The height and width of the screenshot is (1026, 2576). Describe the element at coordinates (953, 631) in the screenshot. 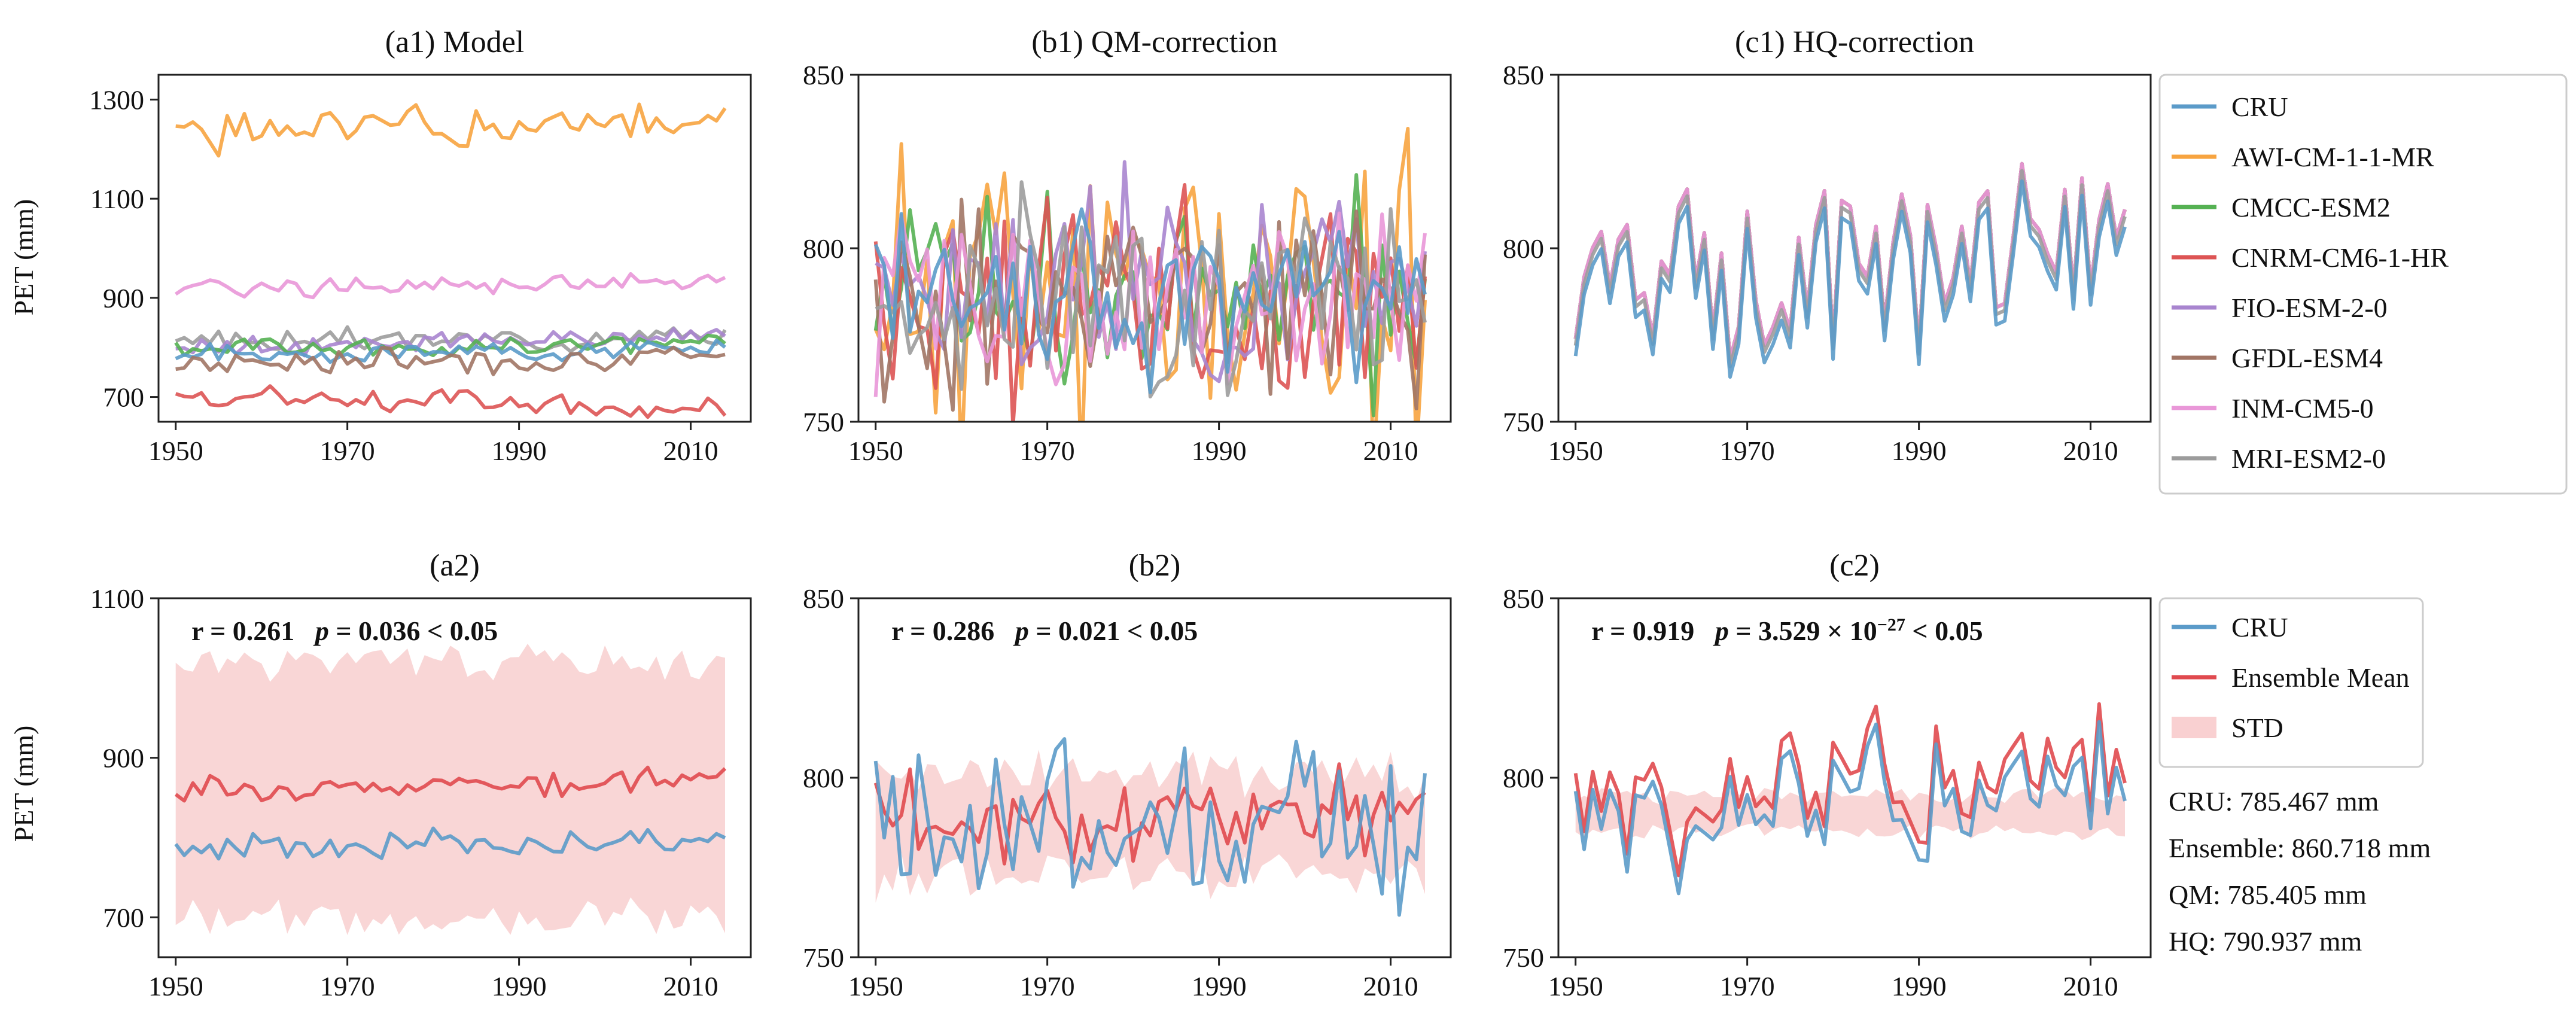

I see `annotation-r-b2: r = 0.286` at that location.